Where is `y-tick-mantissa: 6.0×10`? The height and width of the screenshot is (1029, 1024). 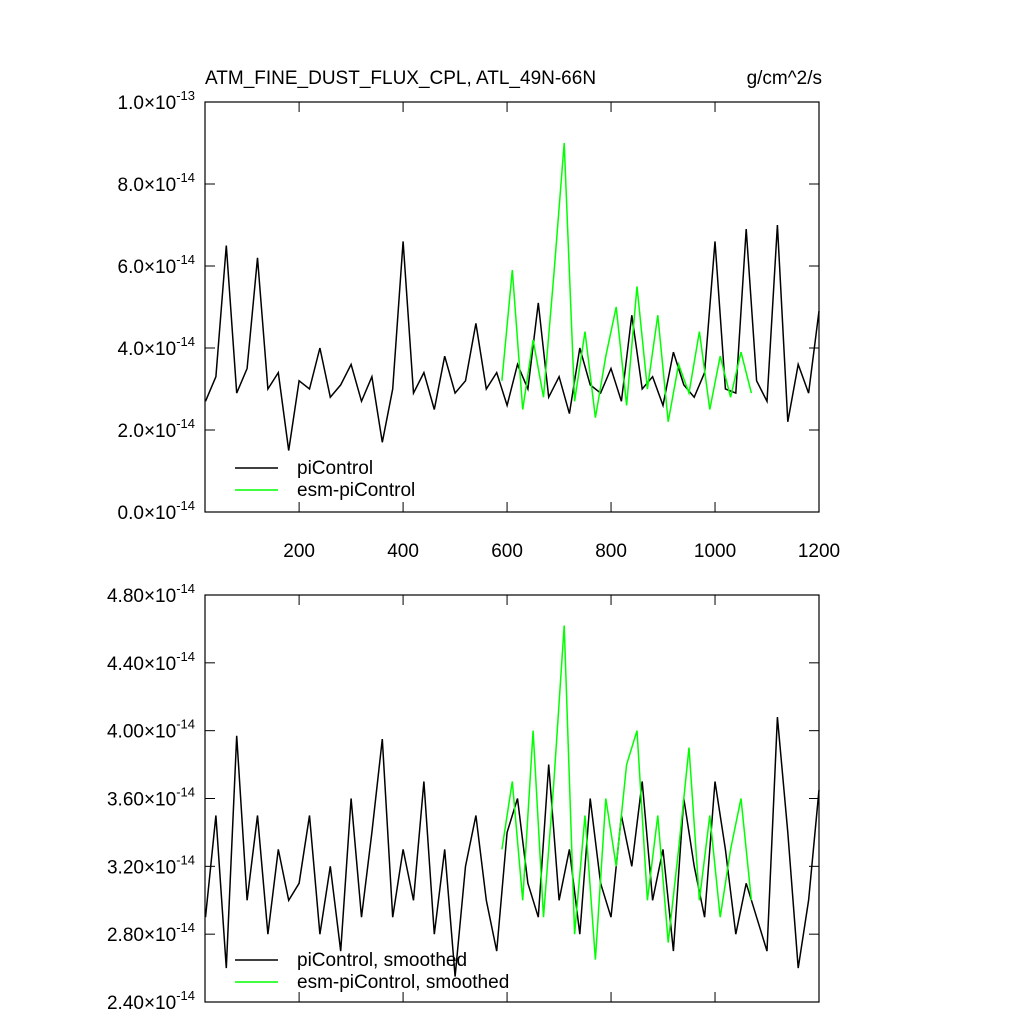
y-tick-mantissa: 6.0×10 is located at coordinates (147, 267).